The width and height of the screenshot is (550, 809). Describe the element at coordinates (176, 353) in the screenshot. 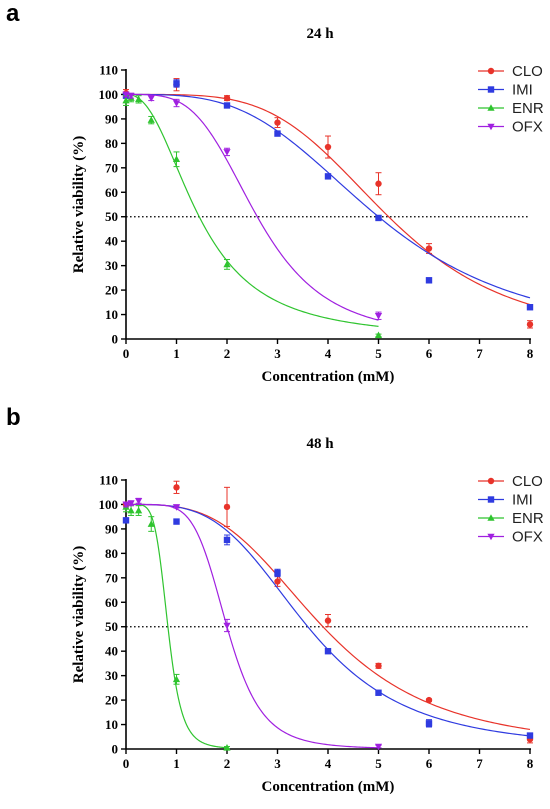

I see `x-tick-label: 1` at that location.